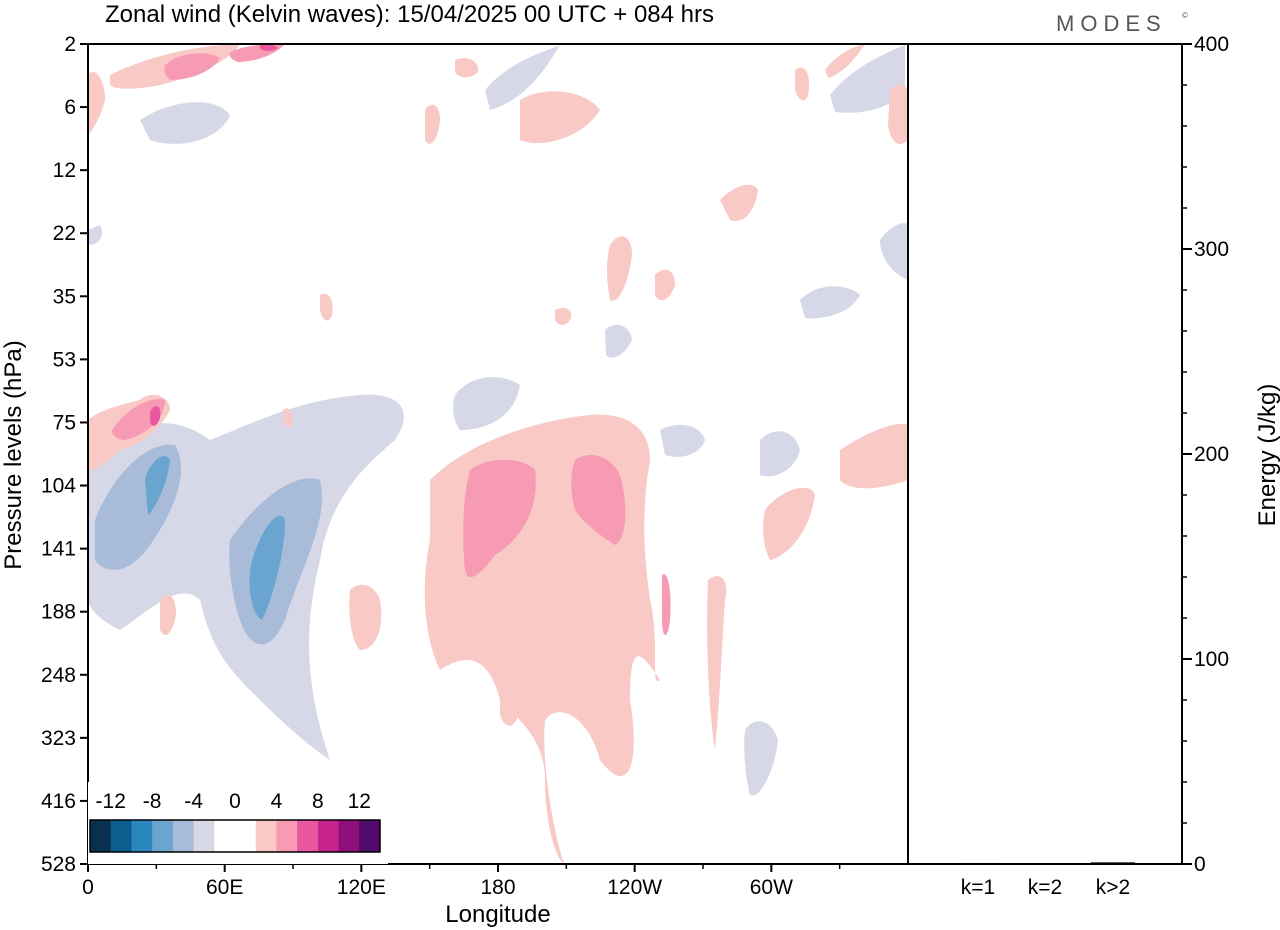 The image size is (1280, 930). What do you see at coordinates (978, 887) in the screenshot?
I see `energy-category-label: k=1` at bounding box center [978, 887].